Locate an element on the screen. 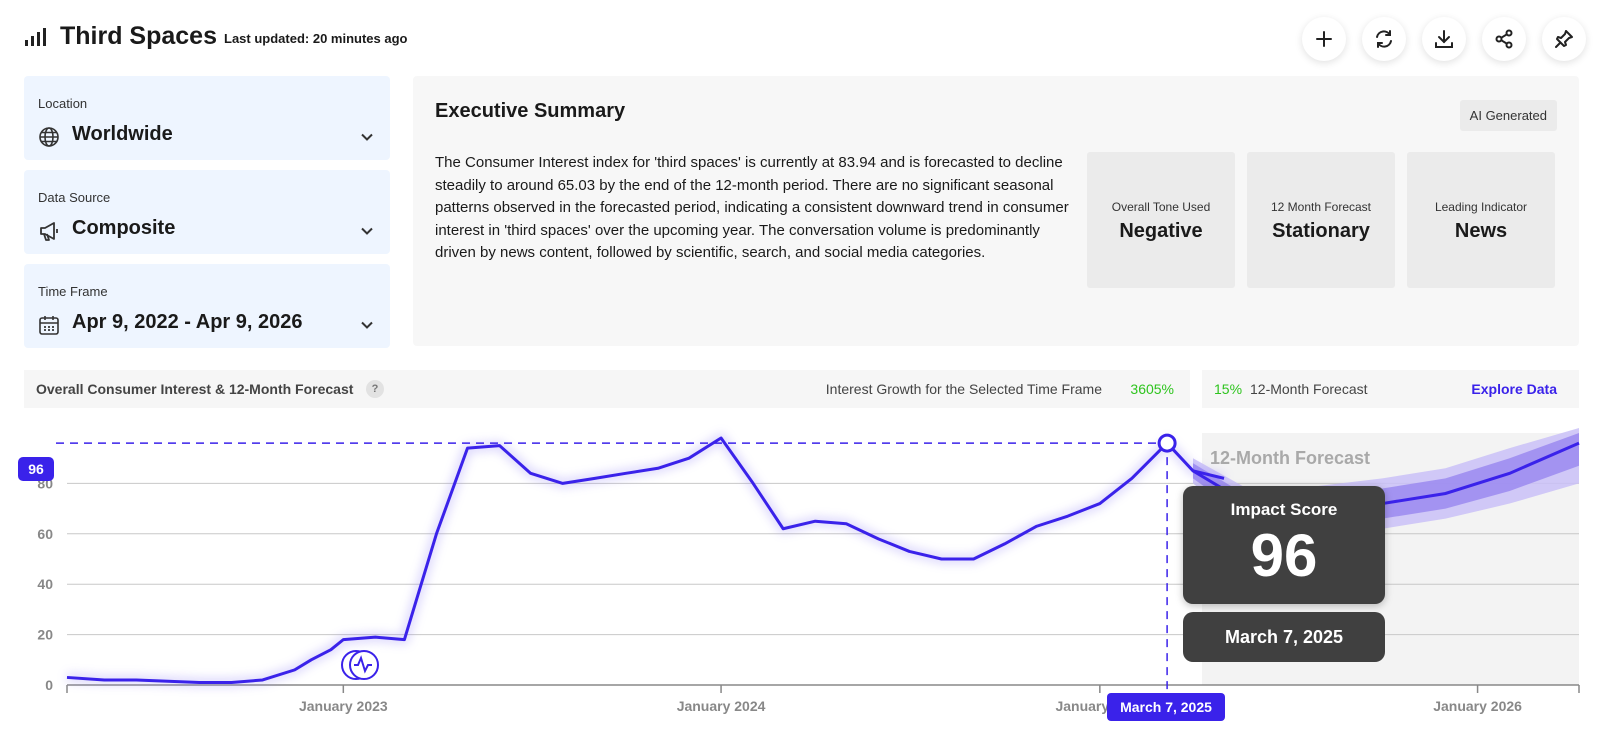 The height and width of the screenshot is (733, 1600). forecast-card: 12 Month Forecast Stationary is located at coordinates (1321, 220).